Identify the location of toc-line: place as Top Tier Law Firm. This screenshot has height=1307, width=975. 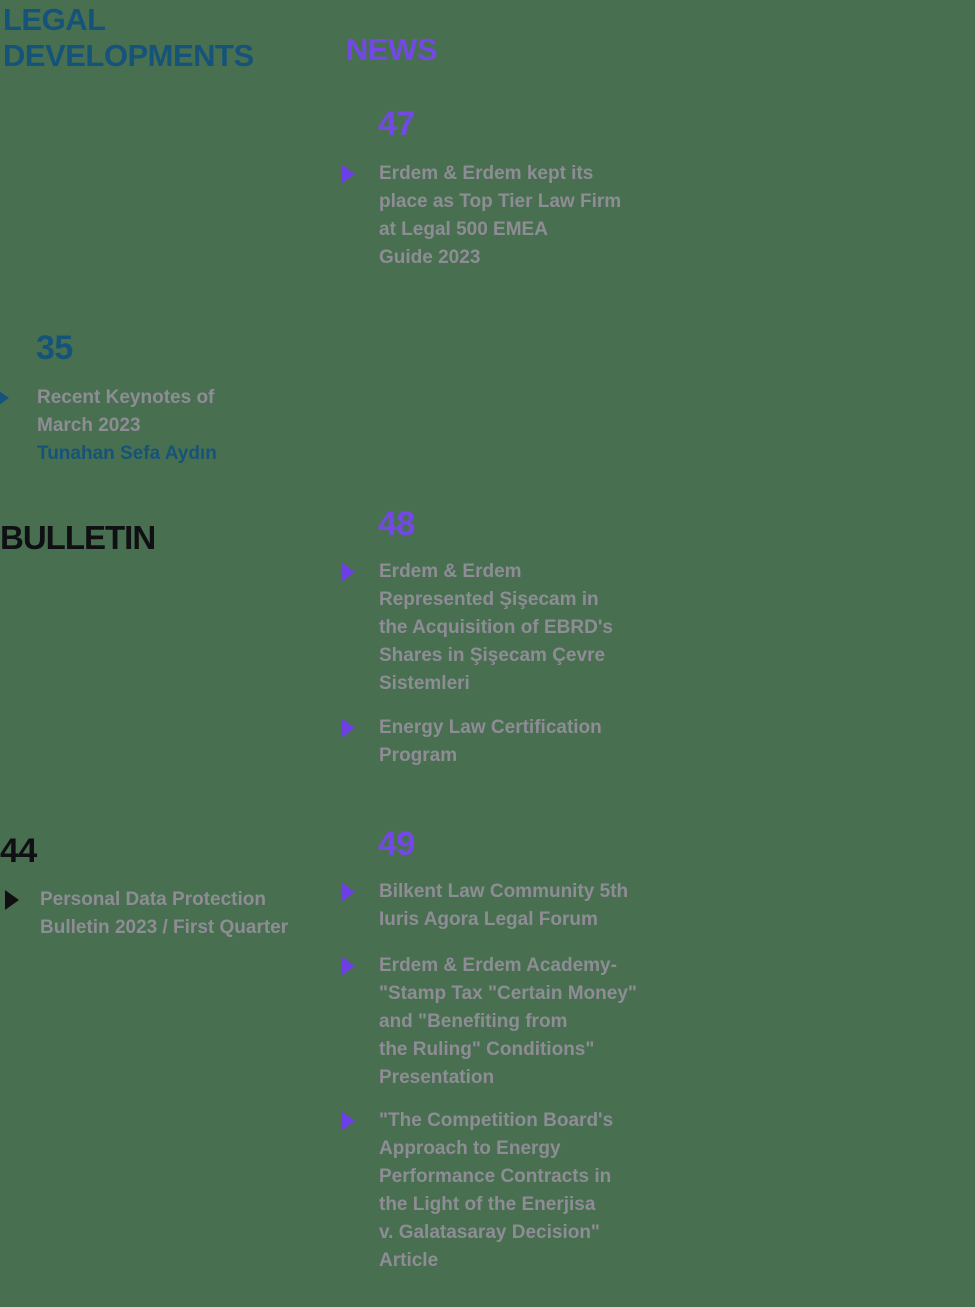
(500, 201).